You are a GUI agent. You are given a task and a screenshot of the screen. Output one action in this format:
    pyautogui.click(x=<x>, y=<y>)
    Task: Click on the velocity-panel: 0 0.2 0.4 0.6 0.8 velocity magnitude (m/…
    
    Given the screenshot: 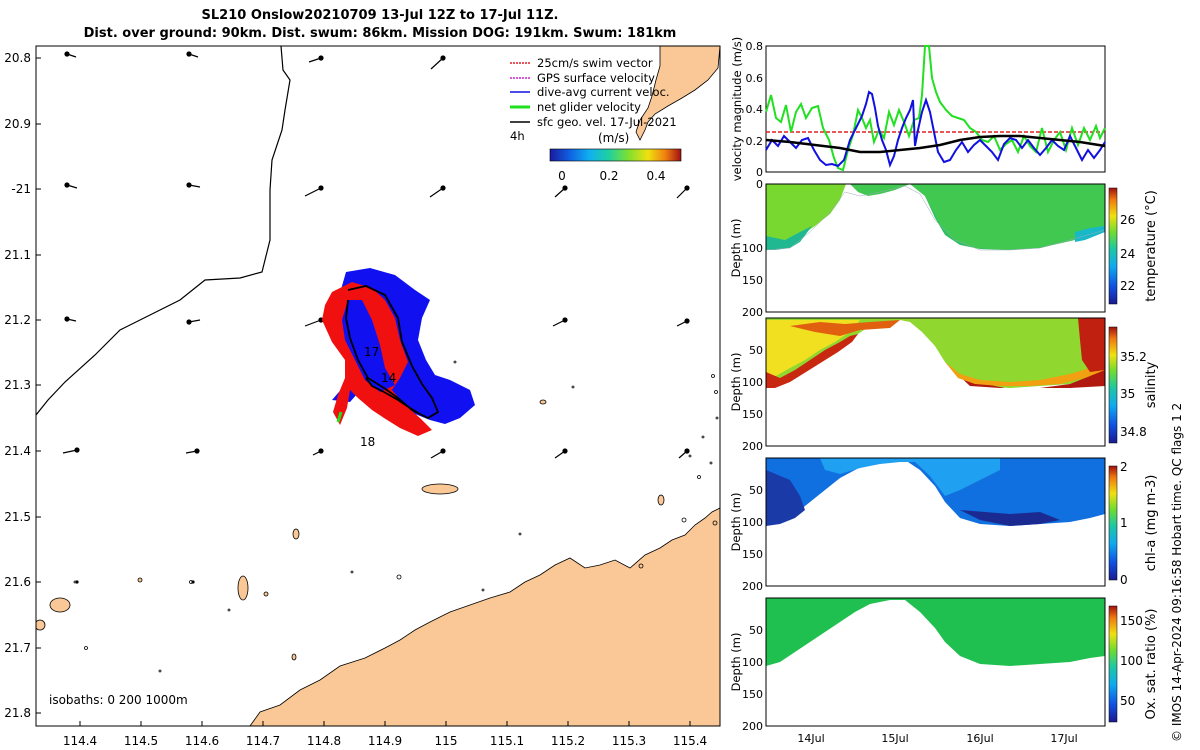 What is the action you would take?
    pyautogui.click(x=918, y=109)
    